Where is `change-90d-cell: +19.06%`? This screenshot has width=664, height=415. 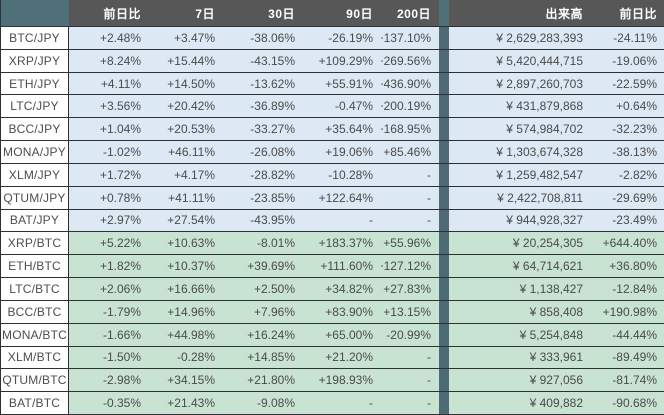
change-90d-cell: +19.06% is located at coordinates (342, 151).